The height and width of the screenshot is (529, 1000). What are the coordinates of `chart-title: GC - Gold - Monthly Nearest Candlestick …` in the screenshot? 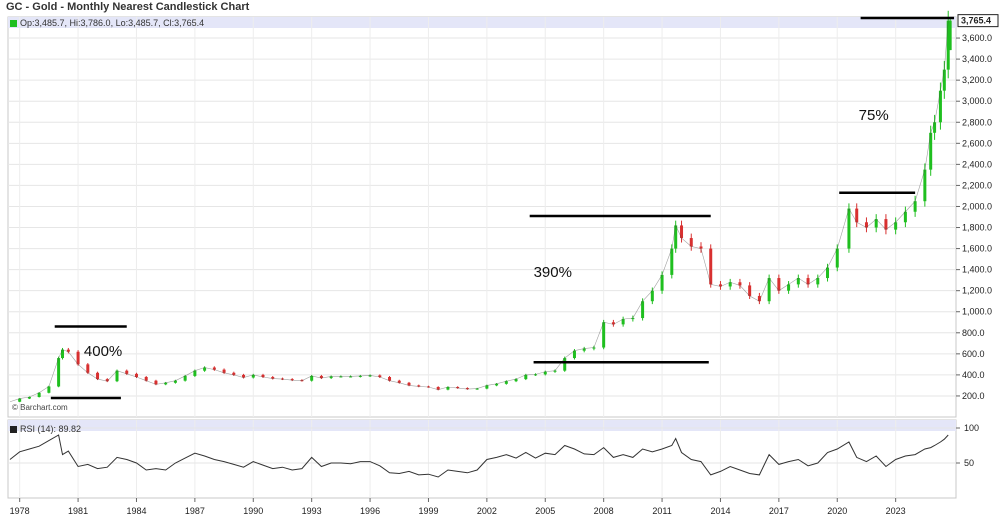 It's located at (128, 7).